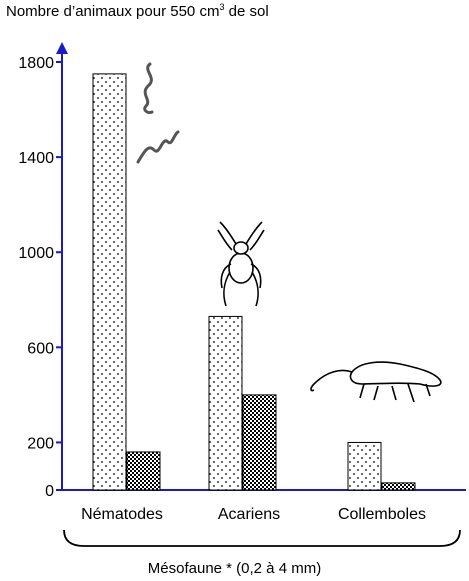 The image size is (469, 581). I want to click on mite-icon, so click(241, 264).